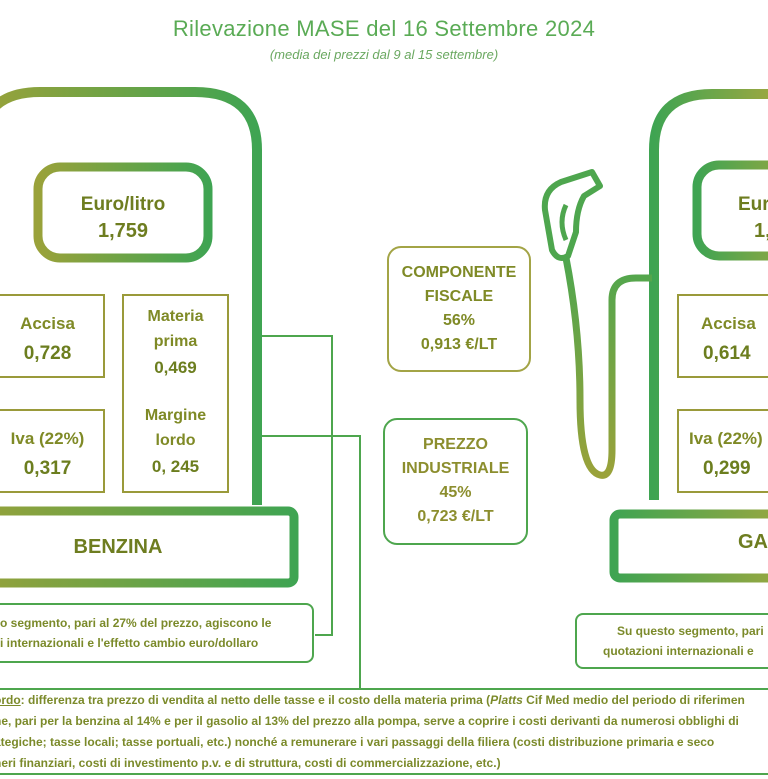 The image size is (768, 779). I want to click on materia-value: 0,469, so click(175, 367).